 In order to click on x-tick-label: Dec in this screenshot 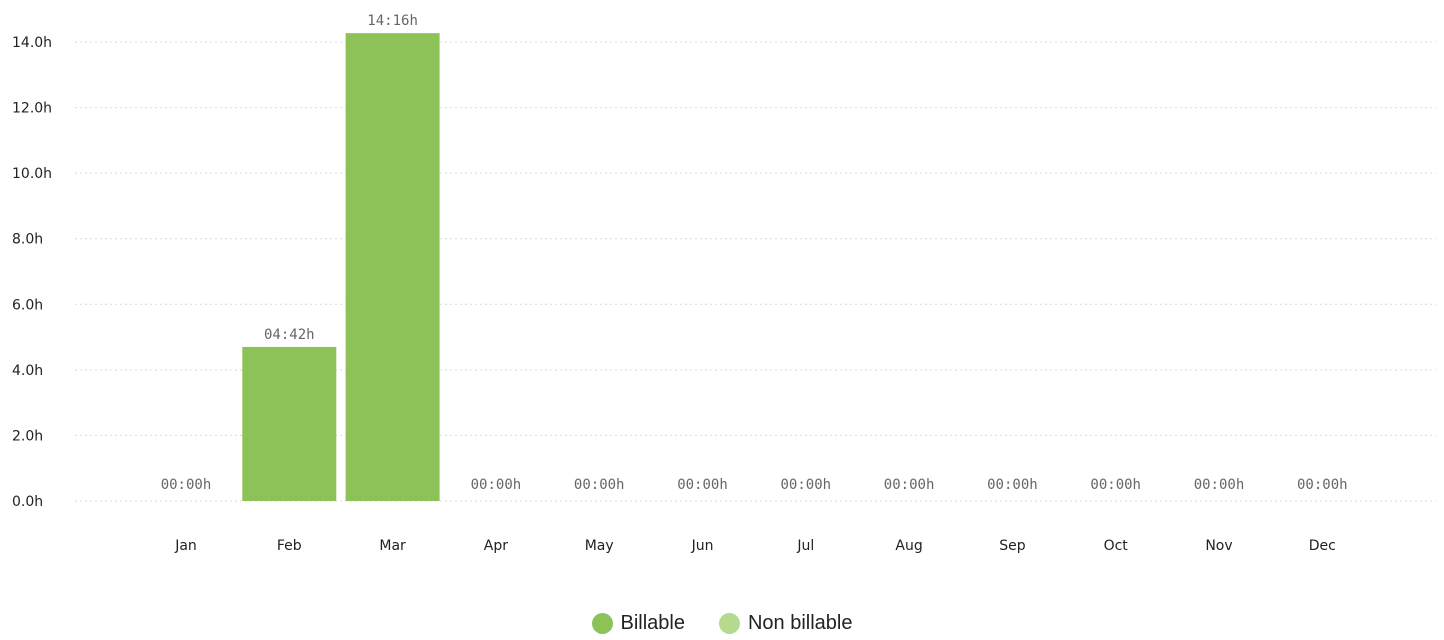, I will do `click(1322, 546)`.